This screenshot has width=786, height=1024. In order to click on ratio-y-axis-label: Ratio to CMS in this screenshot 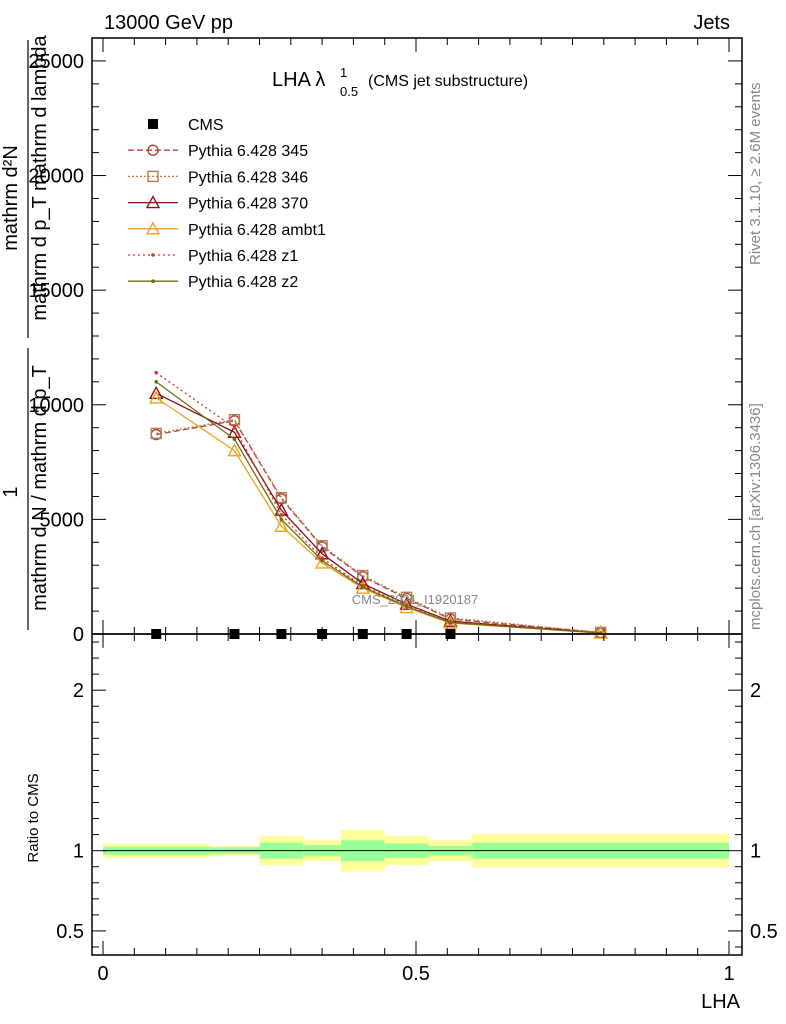, I will do `click(33, 817)`.